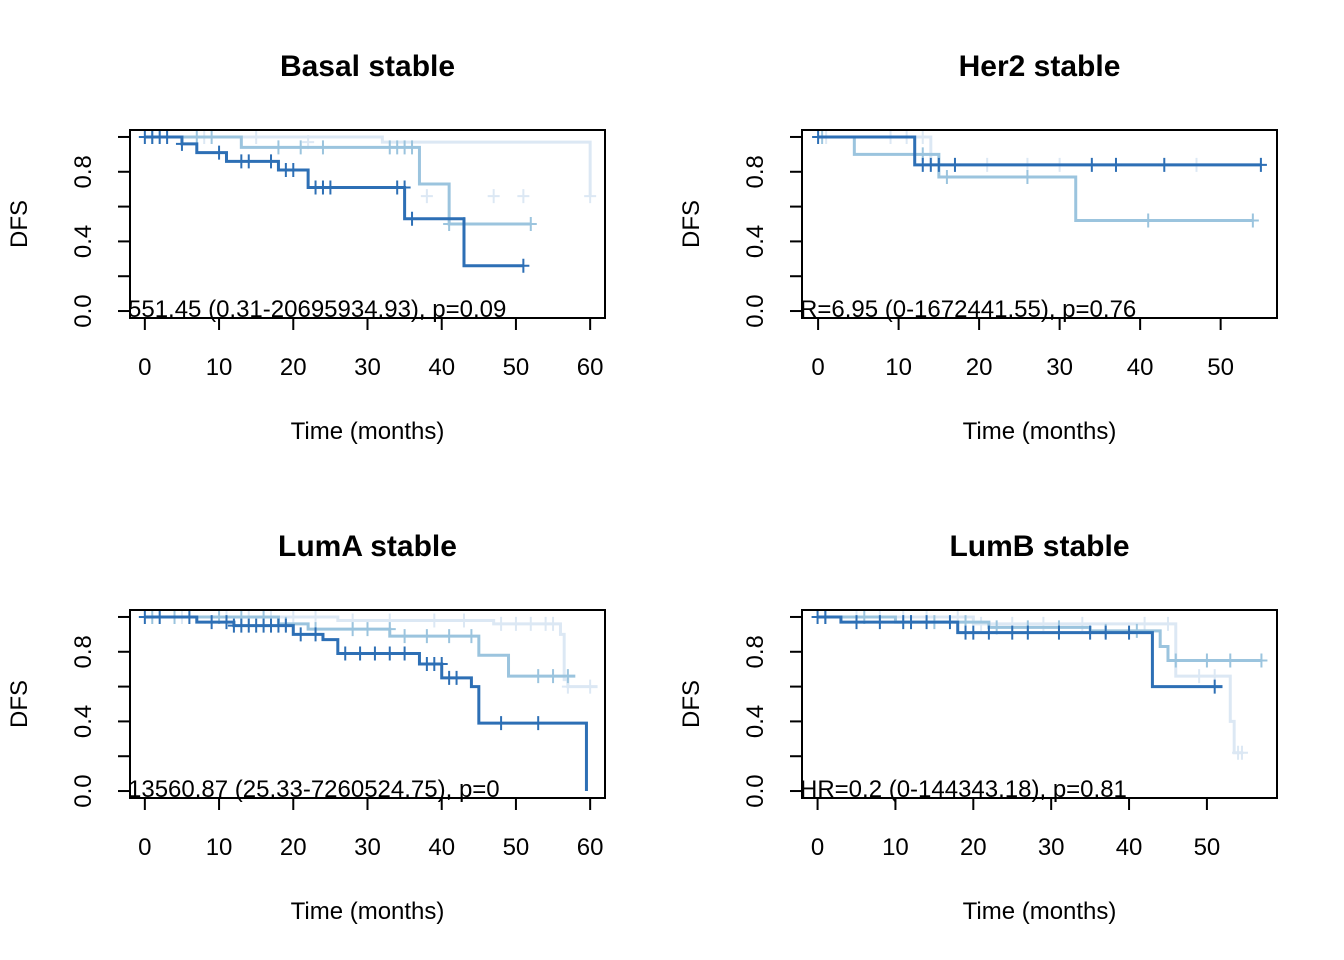 The width and height of the screenshot is (1344, 960). Describe the element at coordinates (755, 171) in the screenshot. I see `y-tick-label: 0.8` at that location.